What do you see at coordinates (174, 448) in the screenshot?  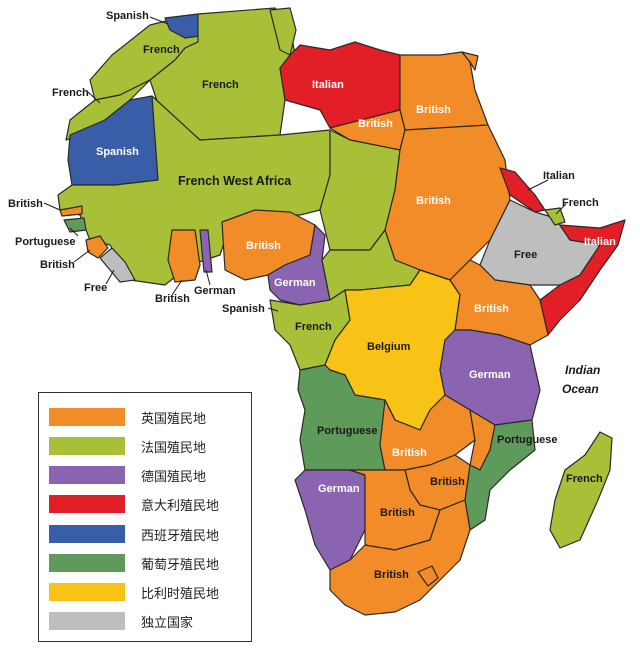 I see `legend-label: 法国殖民地` at bounding box center [174, 448].